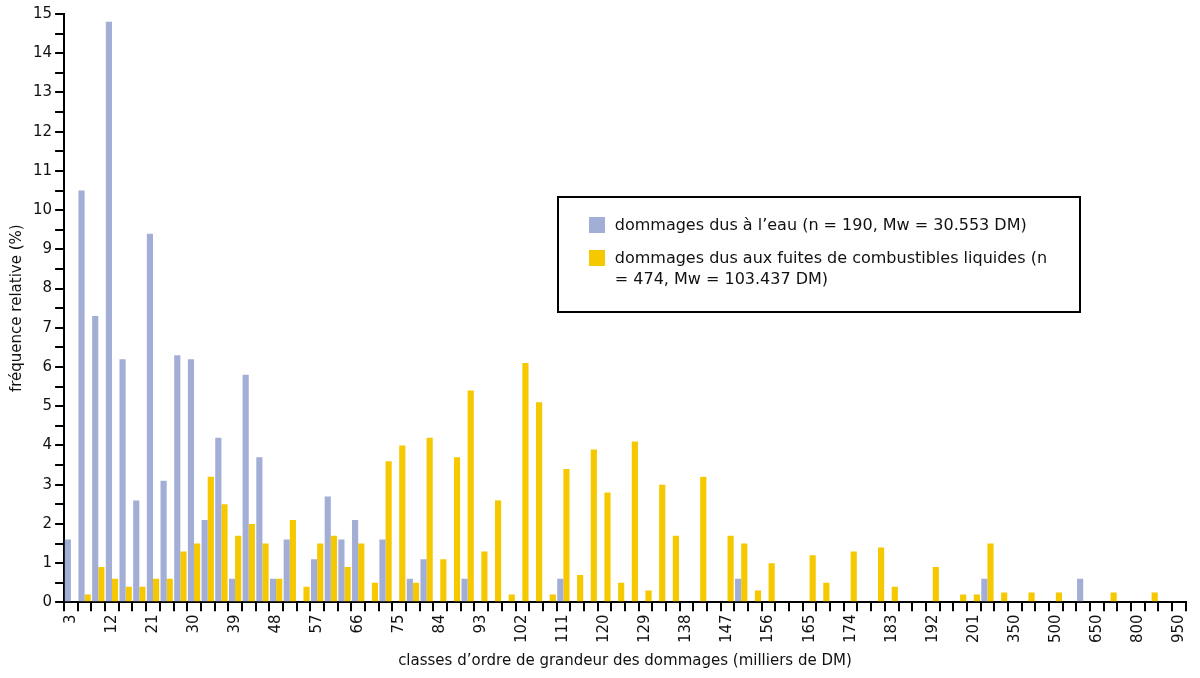  I want to click on y-tick-label: 0, so click(47, 601).